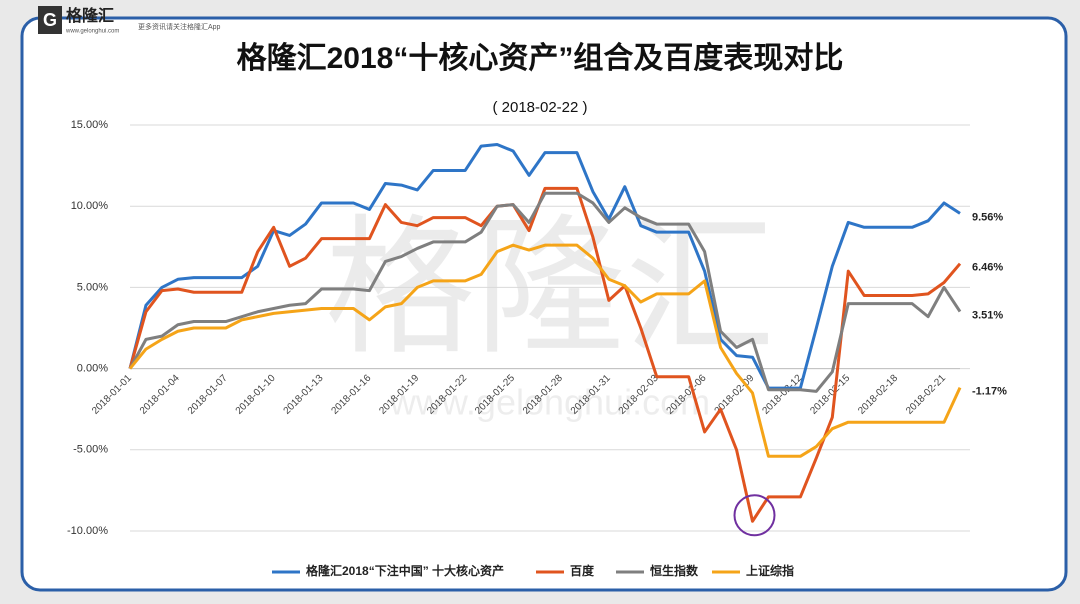 The width and height of the screenshot is (1080, 604). Describe the element at coordinates (179, 26) in the screenshot. I see `slogan: 更多资讯请关注格隆汇App` at that location.